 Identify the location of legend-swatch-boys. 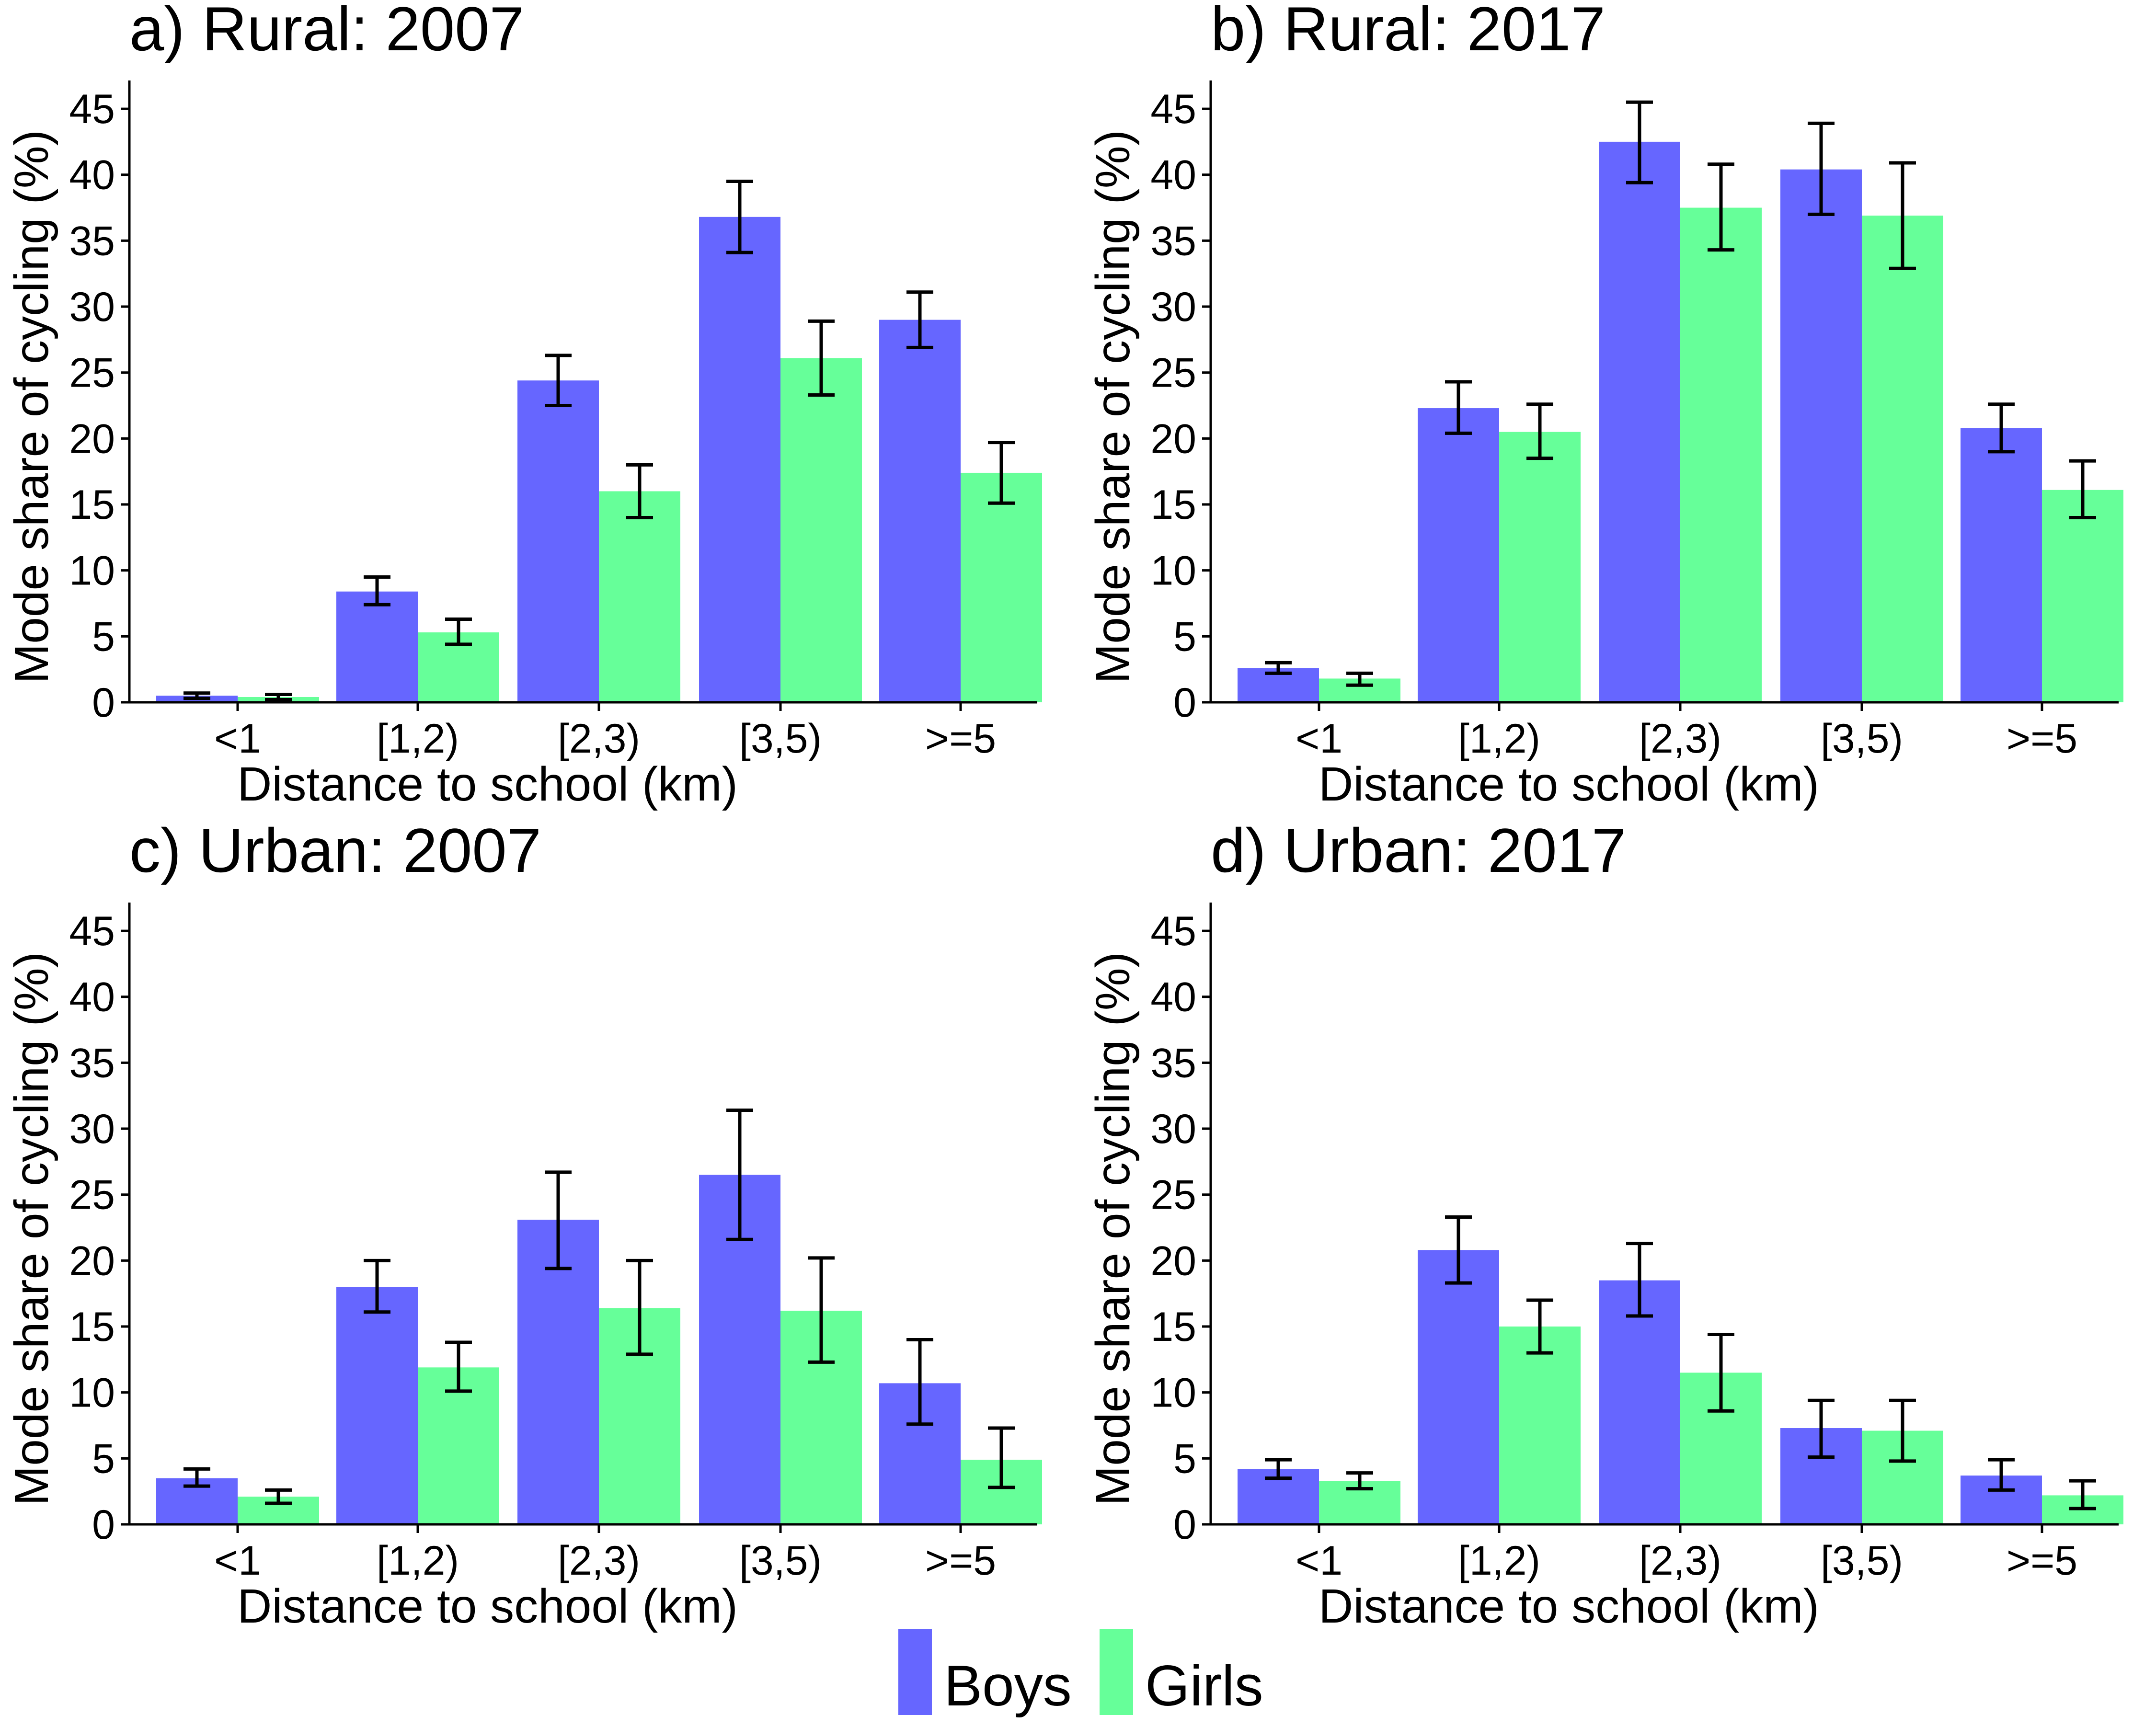
(915, 1672).